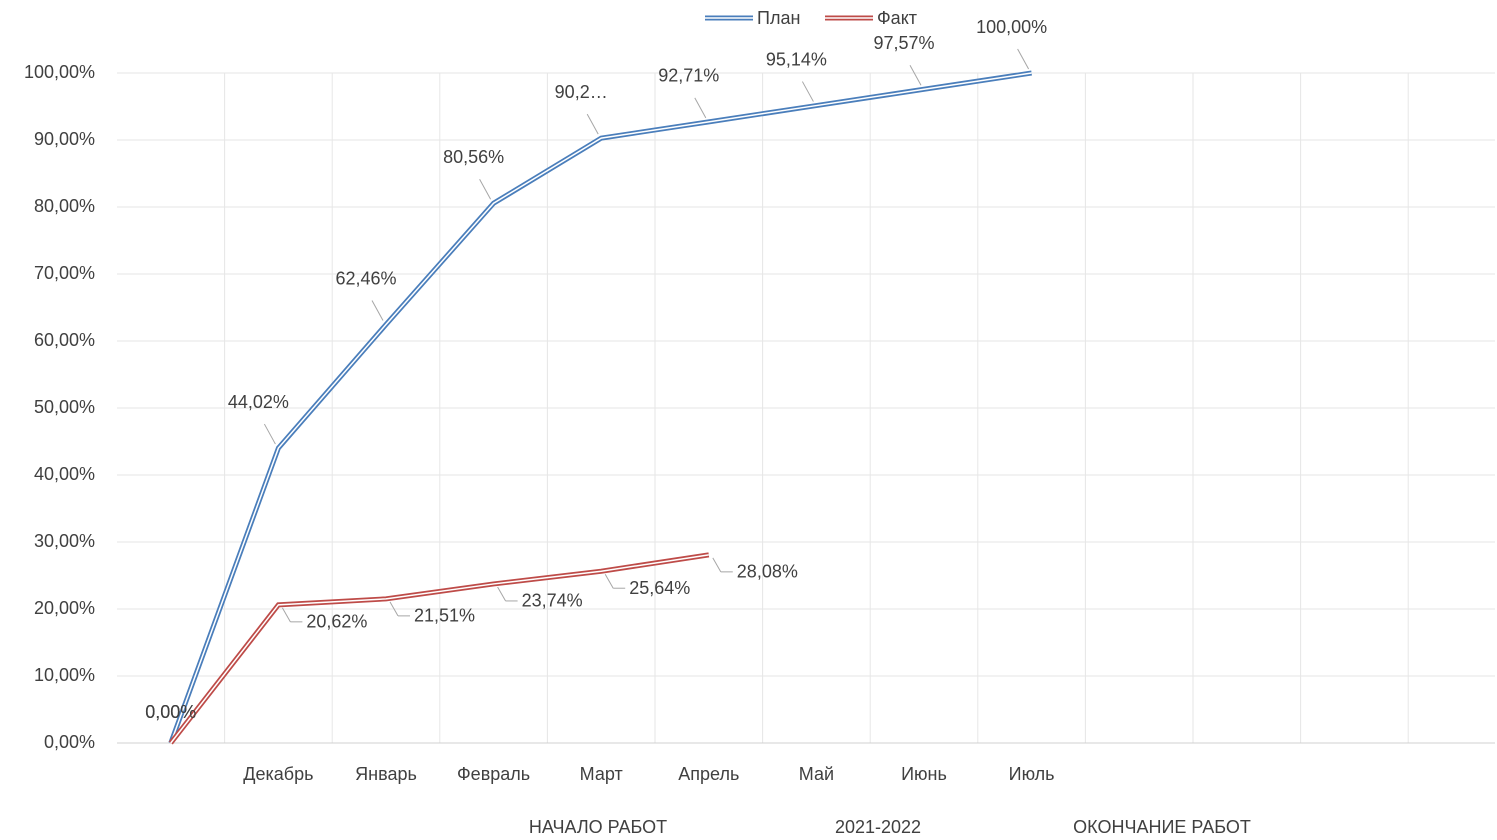  What do you see at coordinates (170, 712) in the screenshot?
I see `data-label: 0,00%` at bounding box center [170, 712].